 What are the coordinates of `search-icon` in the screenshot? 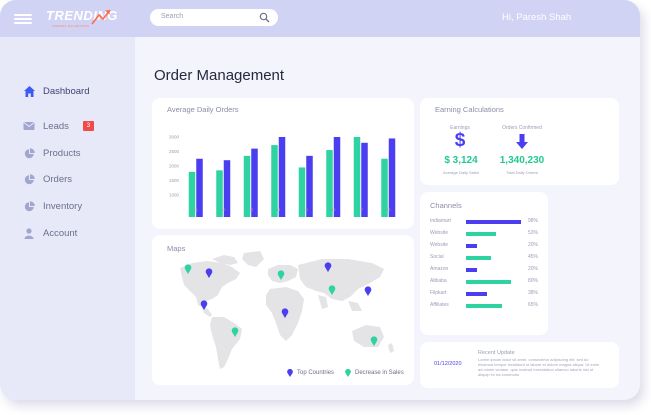 It's located at (264, 17).